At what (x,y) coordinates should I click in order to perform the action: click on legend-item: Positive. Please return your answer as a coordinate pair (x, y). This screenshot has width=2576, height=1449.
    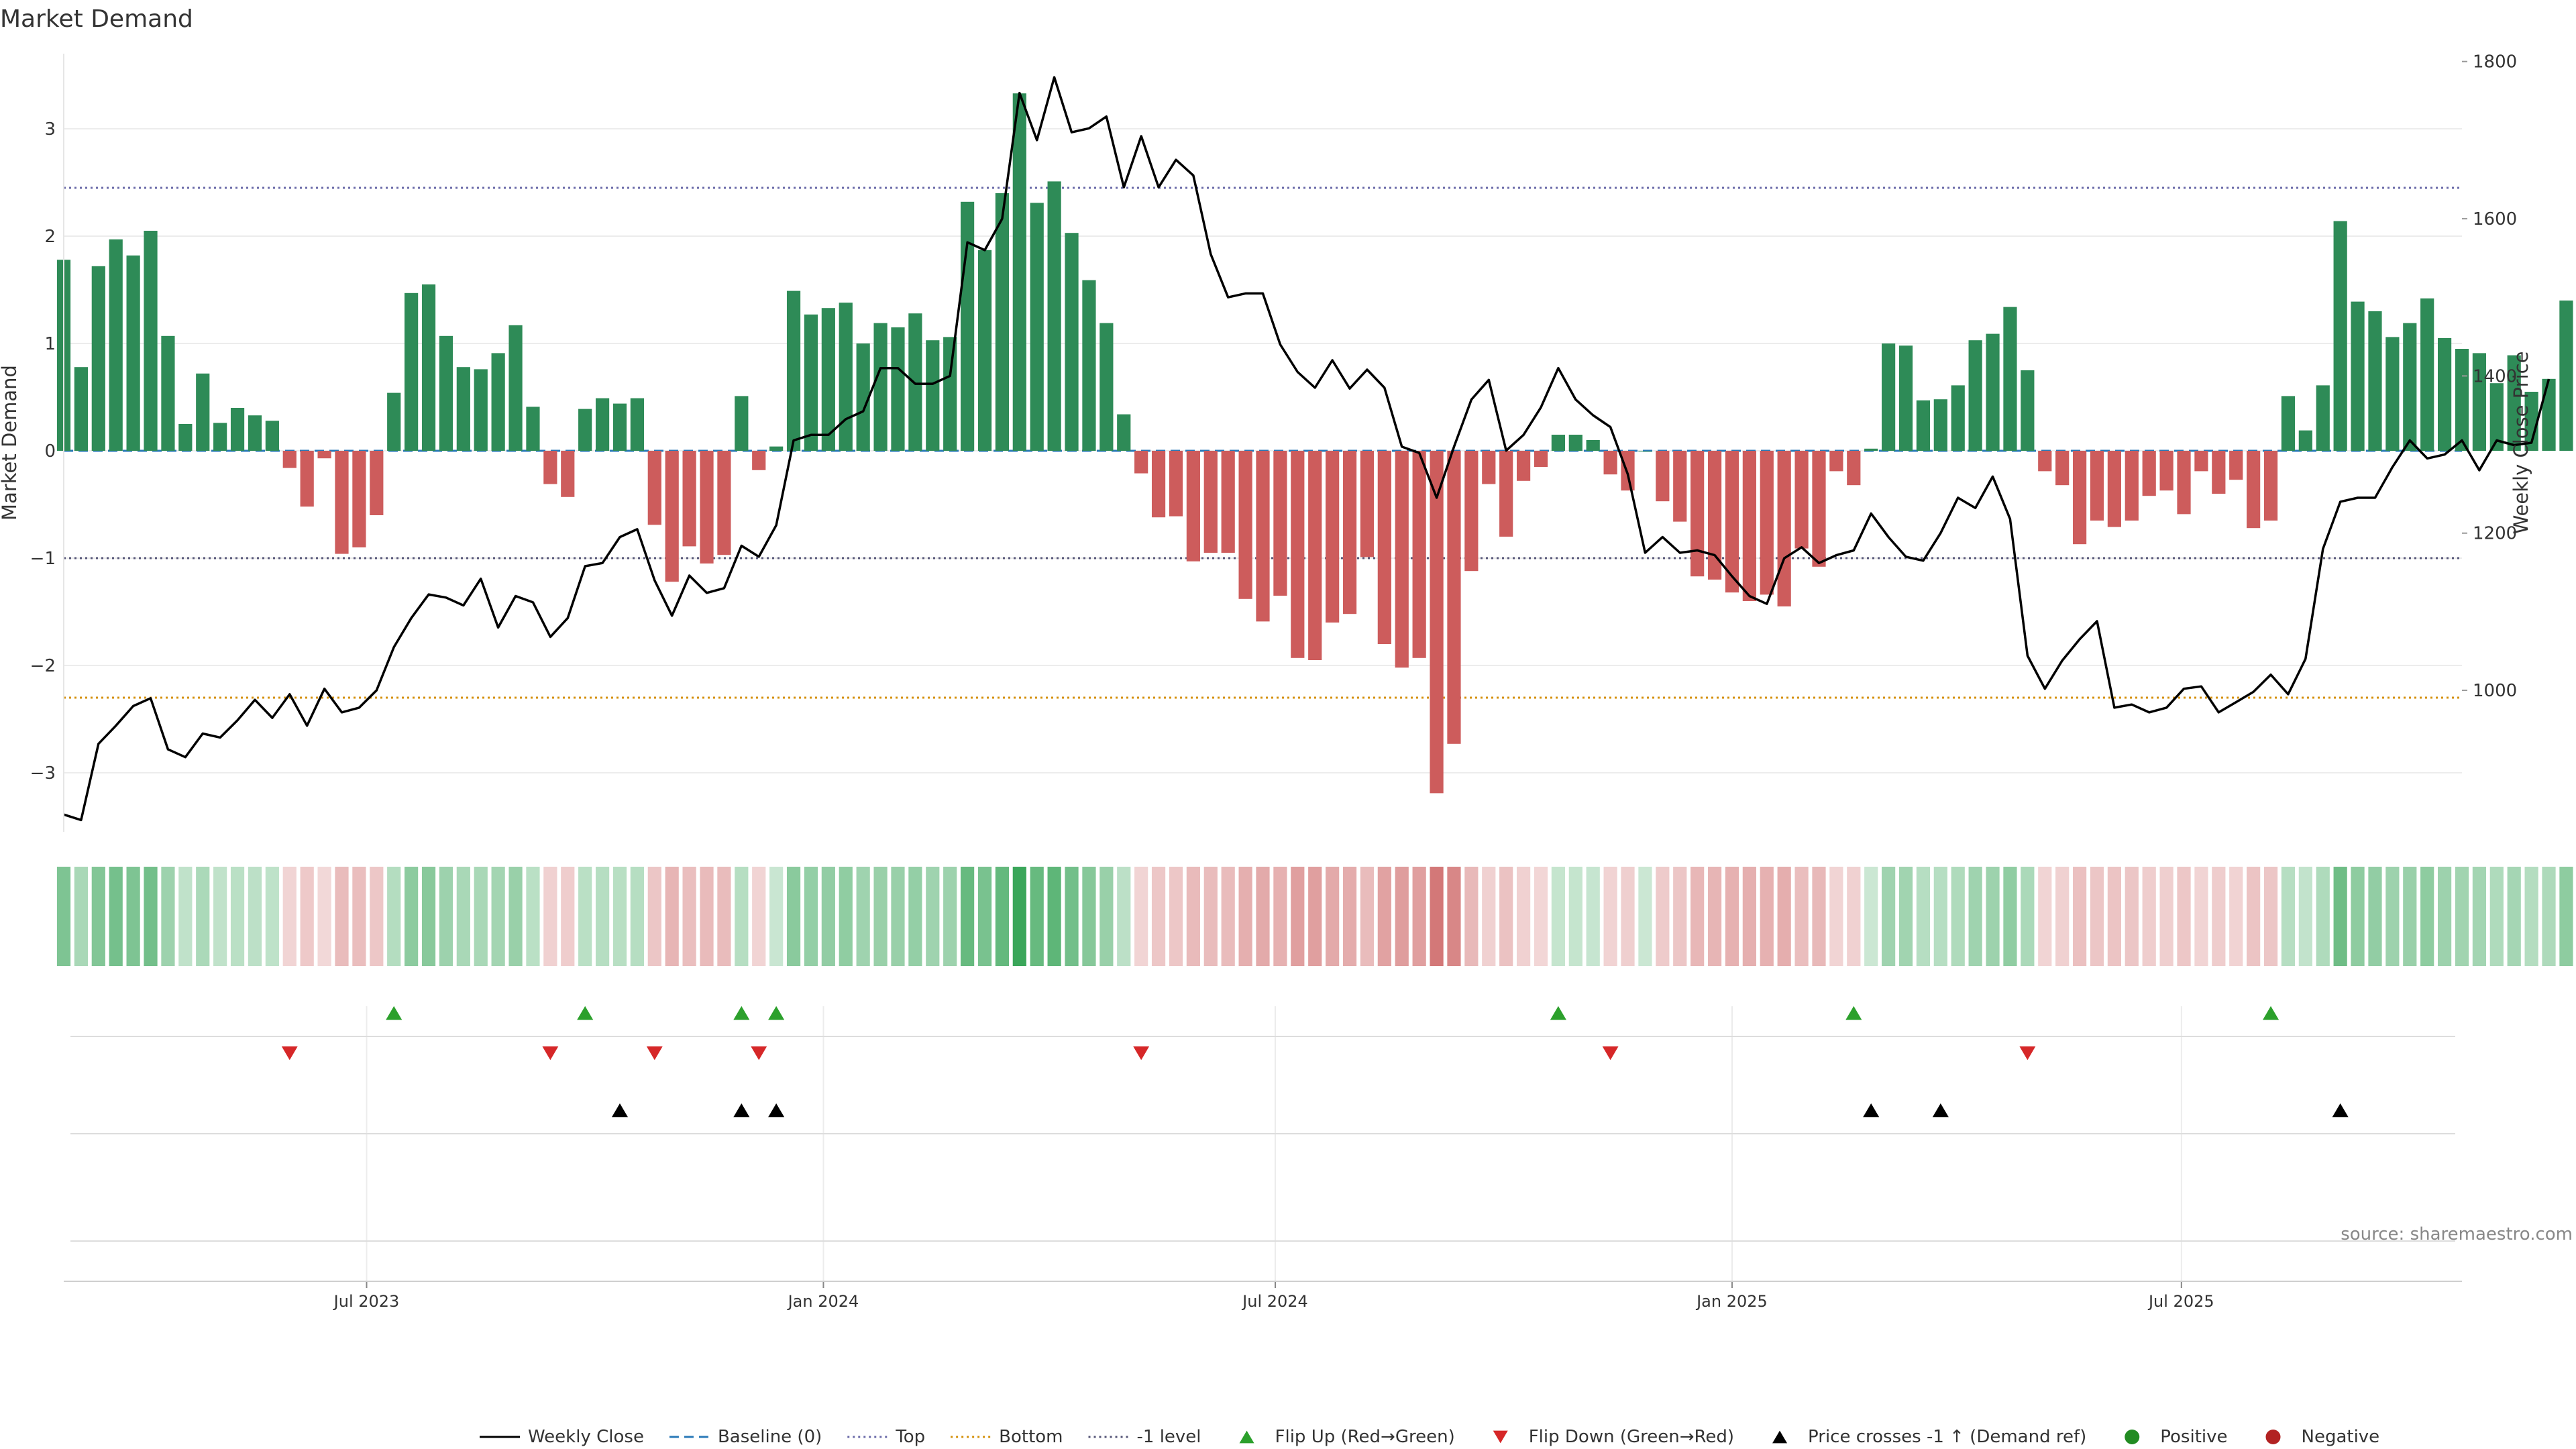
    Looking at the image, I should click on (2176, 1437).